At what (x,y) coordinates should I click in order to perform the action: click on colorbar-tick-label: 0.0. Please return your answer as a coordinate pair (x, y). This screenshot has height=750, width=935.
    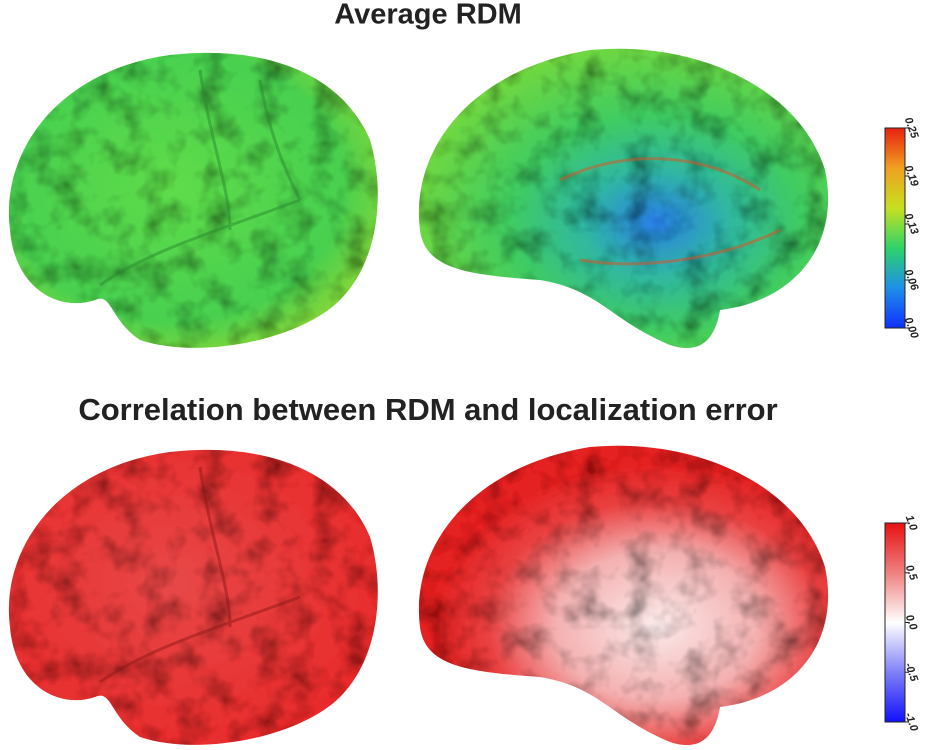
    Looking at the image, I should click on (911, 622).